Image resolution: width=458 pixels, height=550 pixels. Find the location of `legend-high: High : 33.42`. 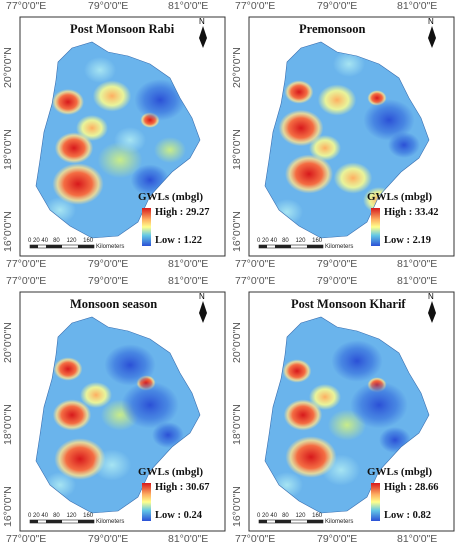

legend-high: High : 33.42 is located at coordinates (411, 212).